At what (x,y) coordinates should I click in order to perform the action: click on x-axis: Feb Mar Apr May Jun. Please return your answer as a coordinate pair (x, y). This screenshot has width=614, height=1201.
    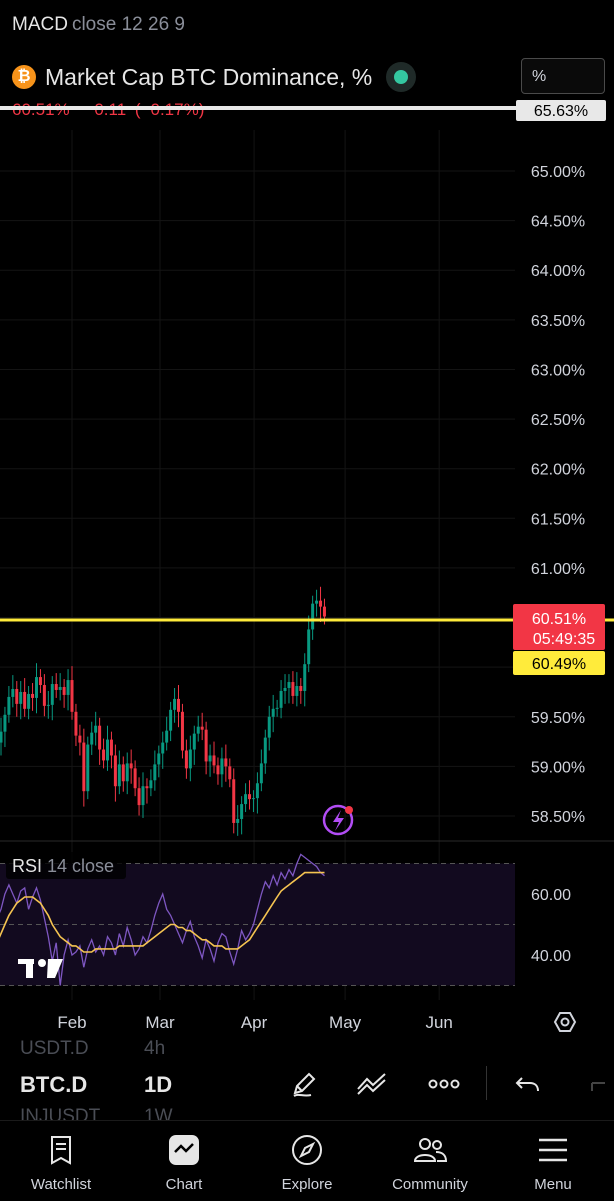
    Looking at the image, I should click on (255, 1022).